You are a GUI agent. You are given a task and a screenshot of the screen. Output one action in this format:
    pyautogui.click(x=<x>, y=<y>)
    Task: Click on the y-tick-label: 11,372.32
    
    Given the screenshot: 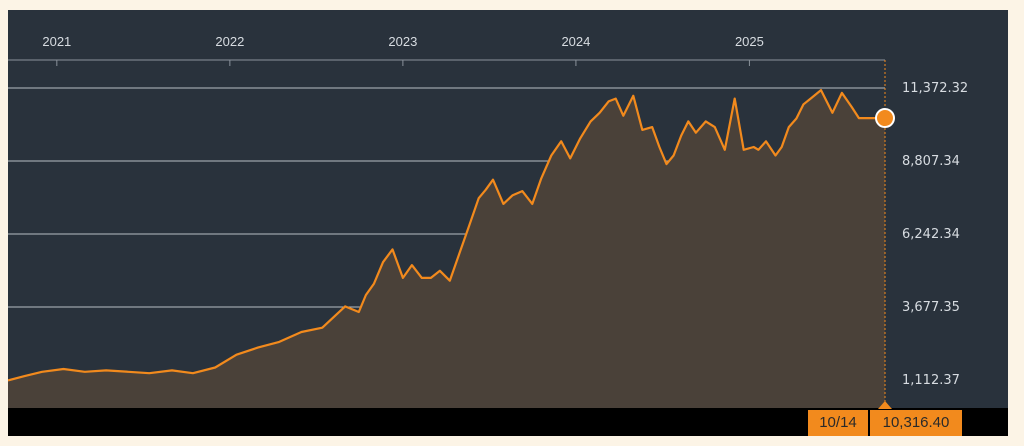 What is the action you would take?
    pyautogui.click(x=935, y=88)
    